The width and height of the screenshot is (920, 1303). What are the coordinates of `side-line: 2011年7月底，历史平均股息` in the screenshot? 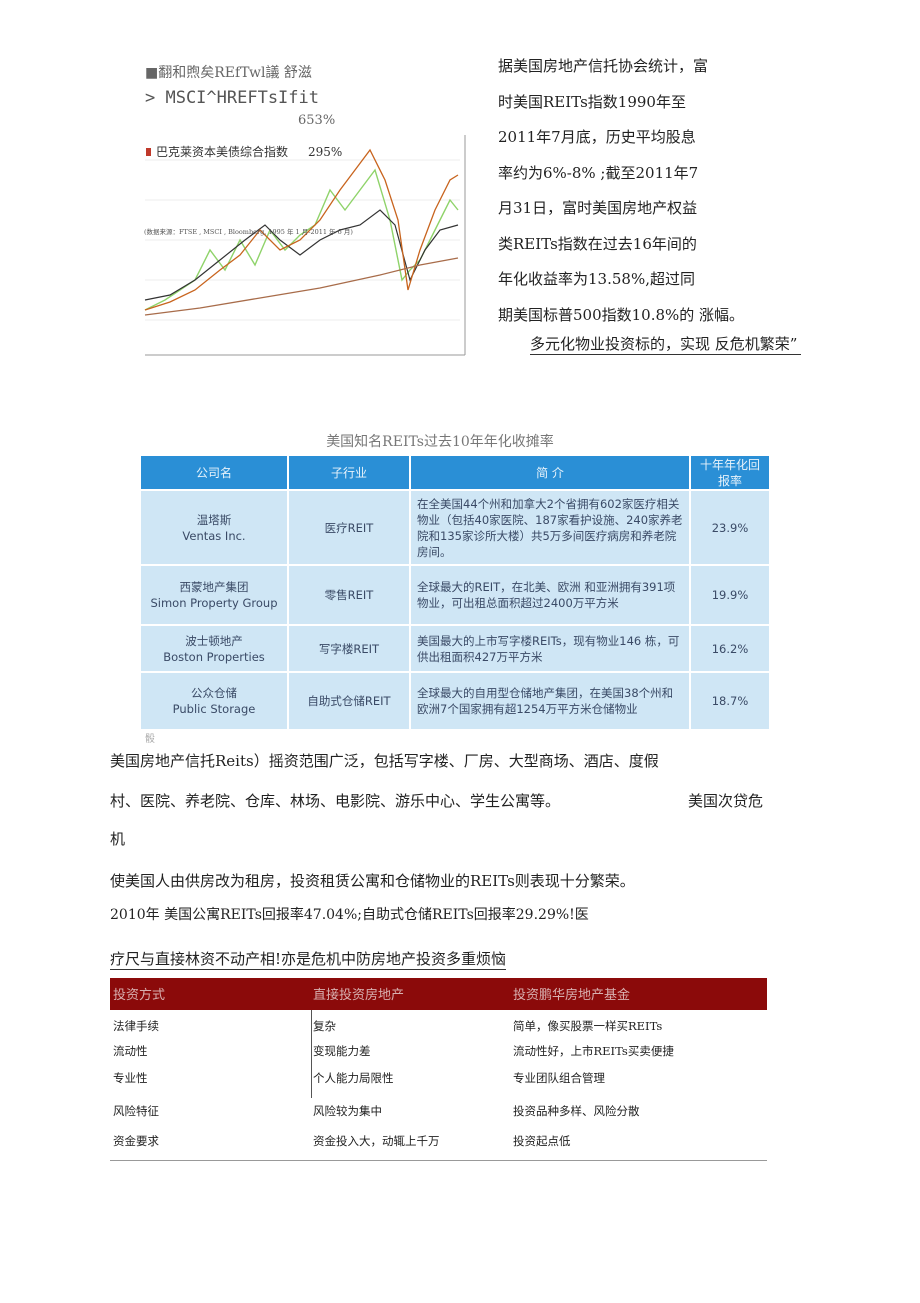 It's located at (597, 137).